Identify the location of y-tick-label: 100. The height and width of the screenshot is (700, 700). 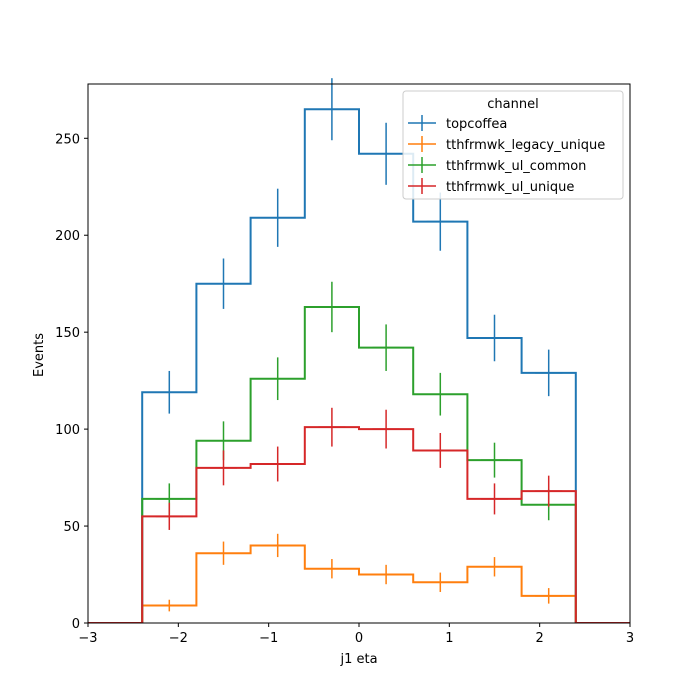
(67, 430).